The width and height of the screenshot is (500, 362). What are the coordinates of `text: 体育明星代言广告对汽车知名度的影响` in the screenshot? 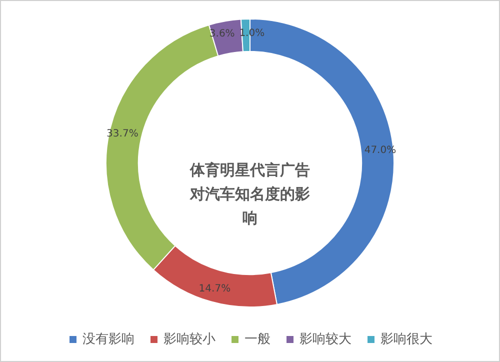 It's located at (249, 194).